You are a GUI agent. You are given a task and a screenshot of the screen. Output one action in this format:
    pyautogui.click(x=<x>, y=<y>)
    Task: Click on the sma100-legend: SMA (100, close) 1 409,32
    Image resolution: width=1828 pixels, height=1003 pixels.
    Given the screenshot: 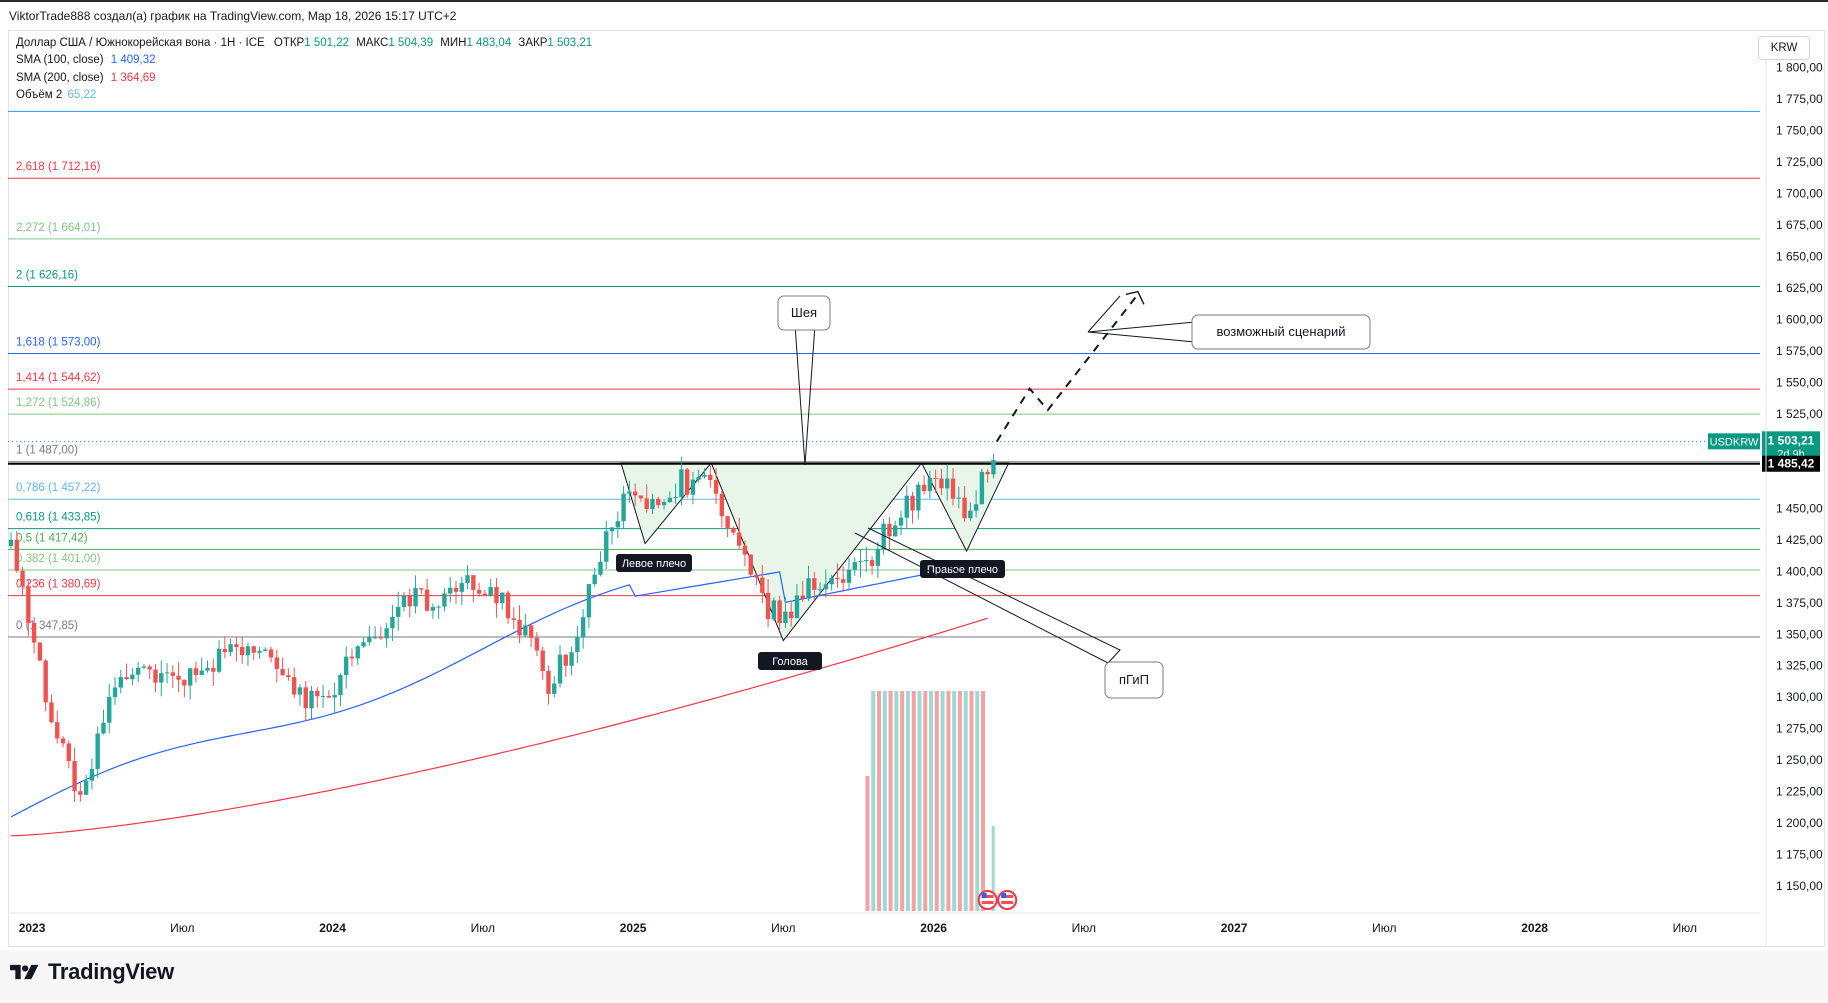 What is the action you would take?
    pyautogui.click(x=86, y=60)
    